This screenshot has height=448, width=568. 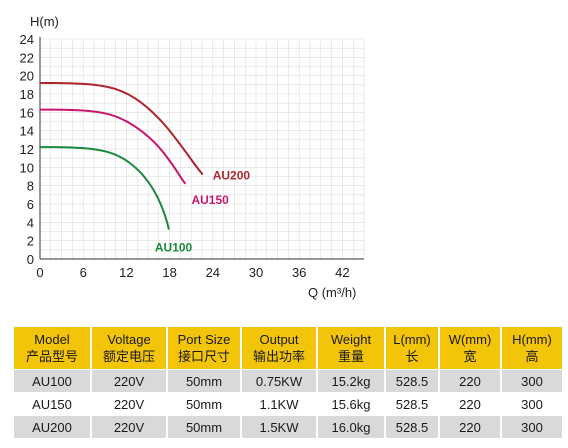 What do you see at coordinates (351, 404) in the screenshot?
I see `cell-weight: 15.6kg` at bounding box center [351, 404].